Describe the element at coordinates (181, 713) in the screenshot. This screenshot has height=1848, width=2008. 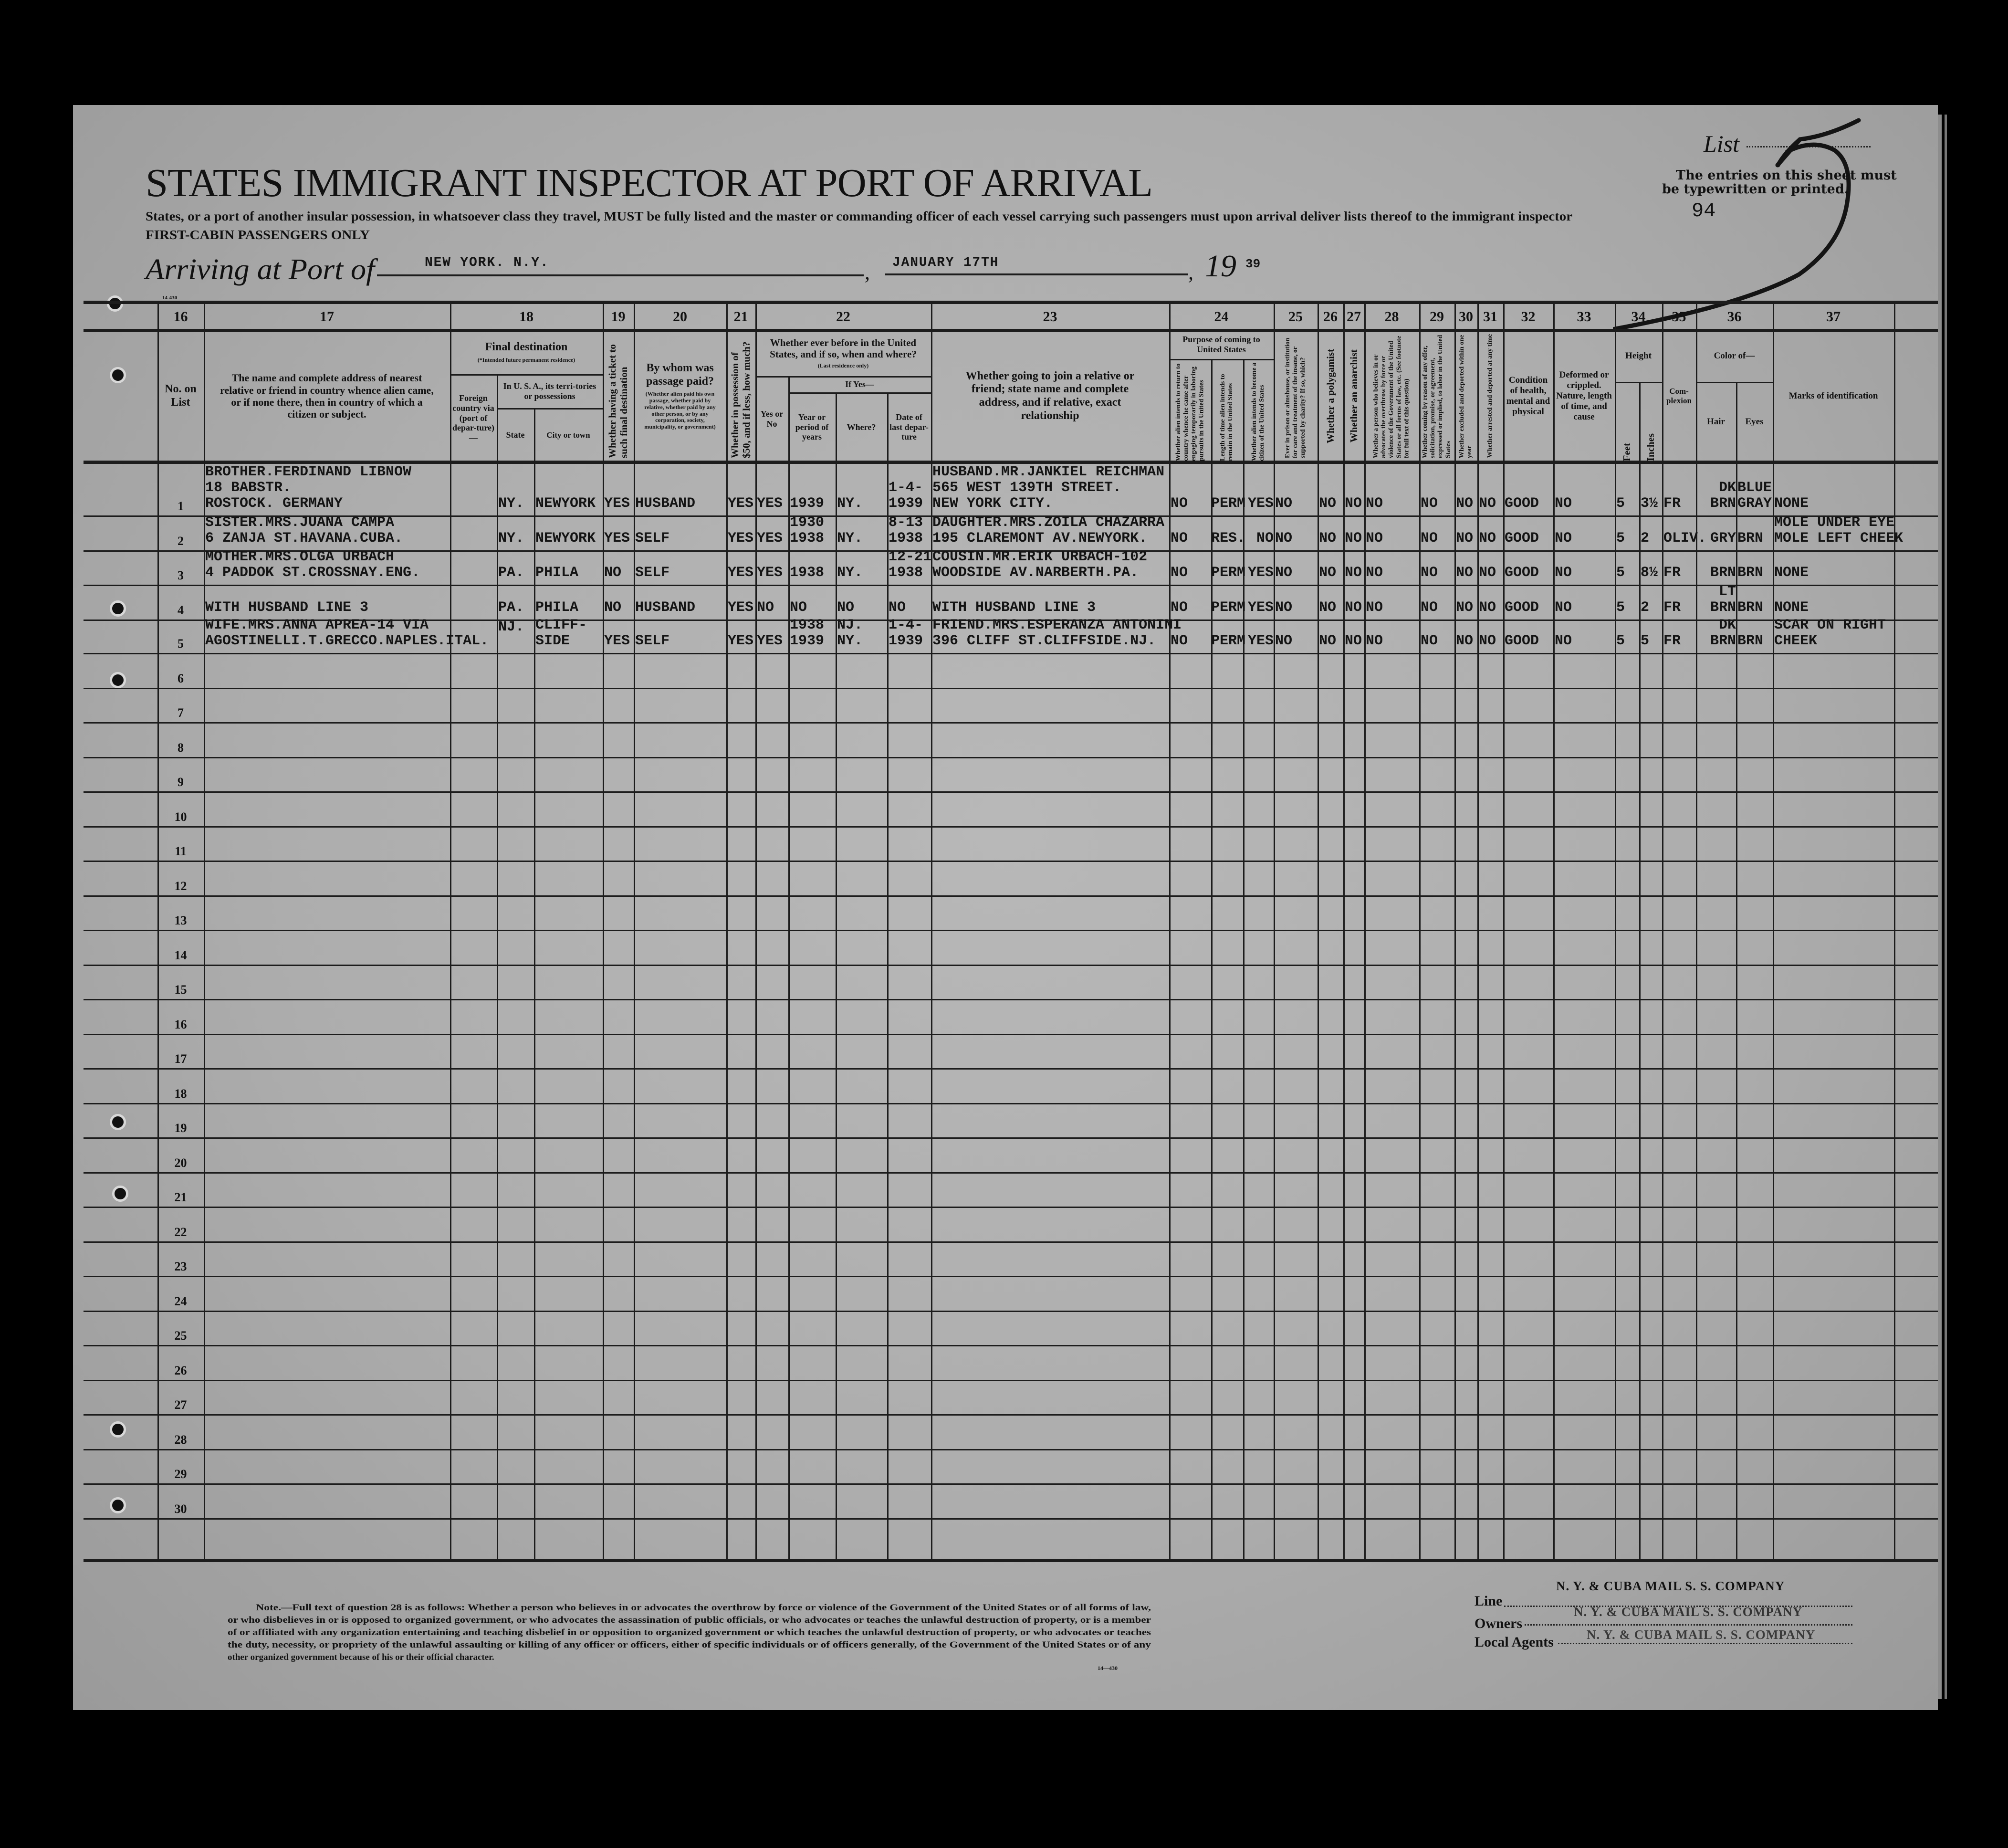
I see `row-number: 7` at that location.